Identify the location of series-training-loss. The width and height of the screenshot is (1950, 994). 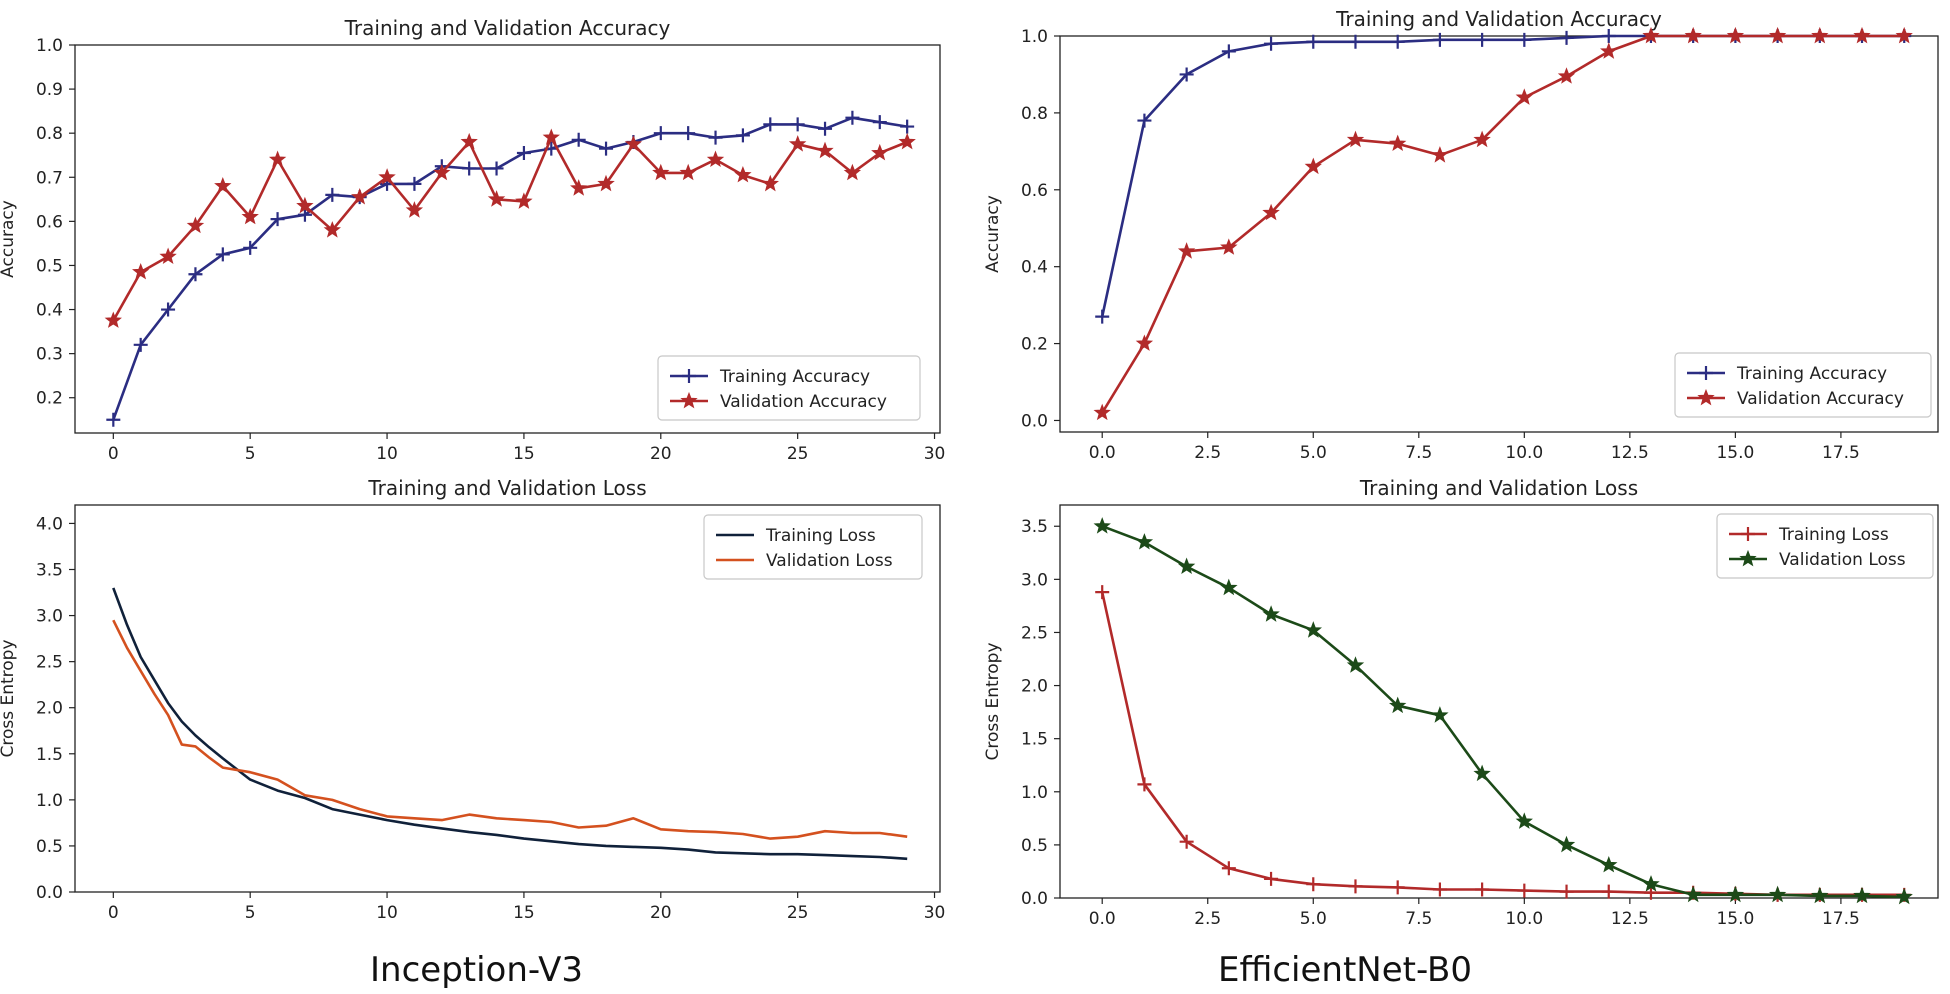
(510, 724).